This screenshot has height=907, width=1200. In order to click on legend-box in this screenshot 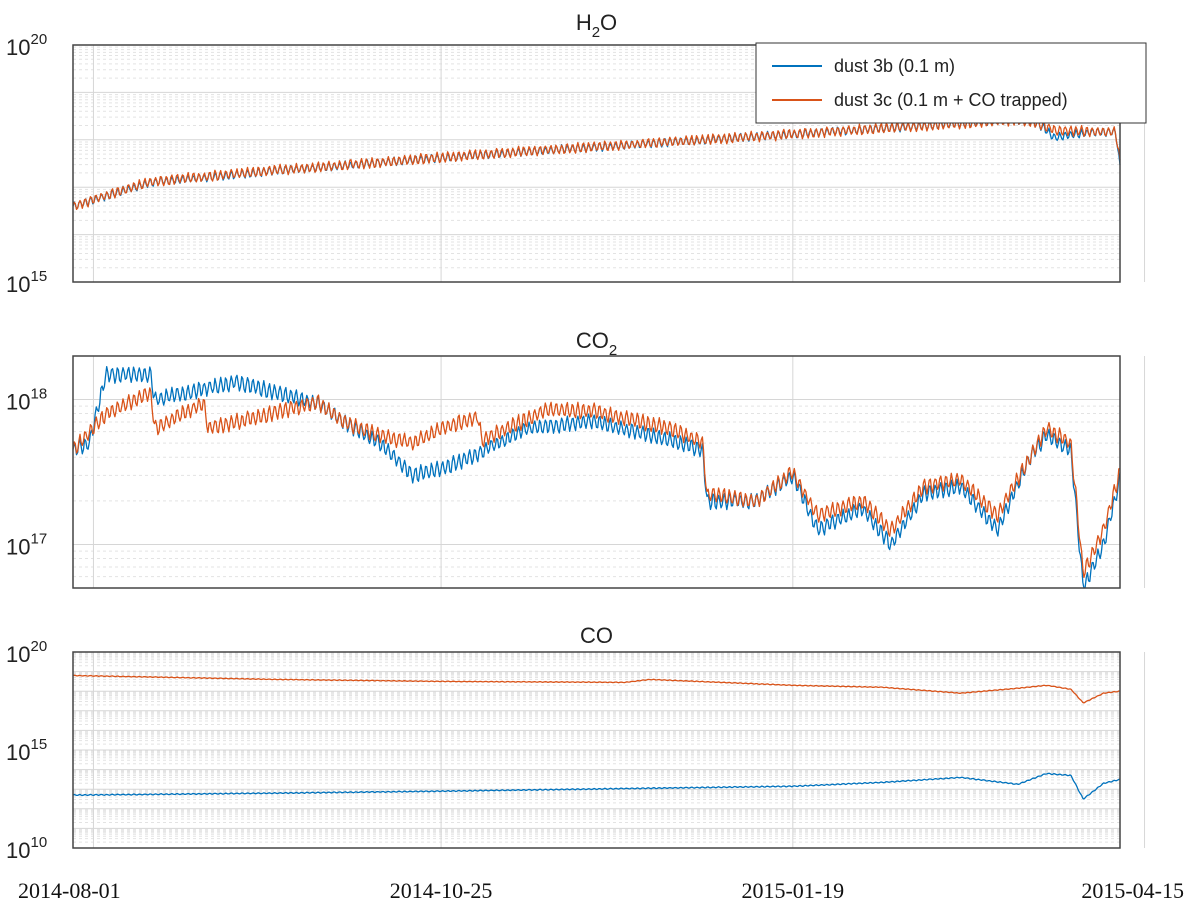, I will do `click(951, 83)`.